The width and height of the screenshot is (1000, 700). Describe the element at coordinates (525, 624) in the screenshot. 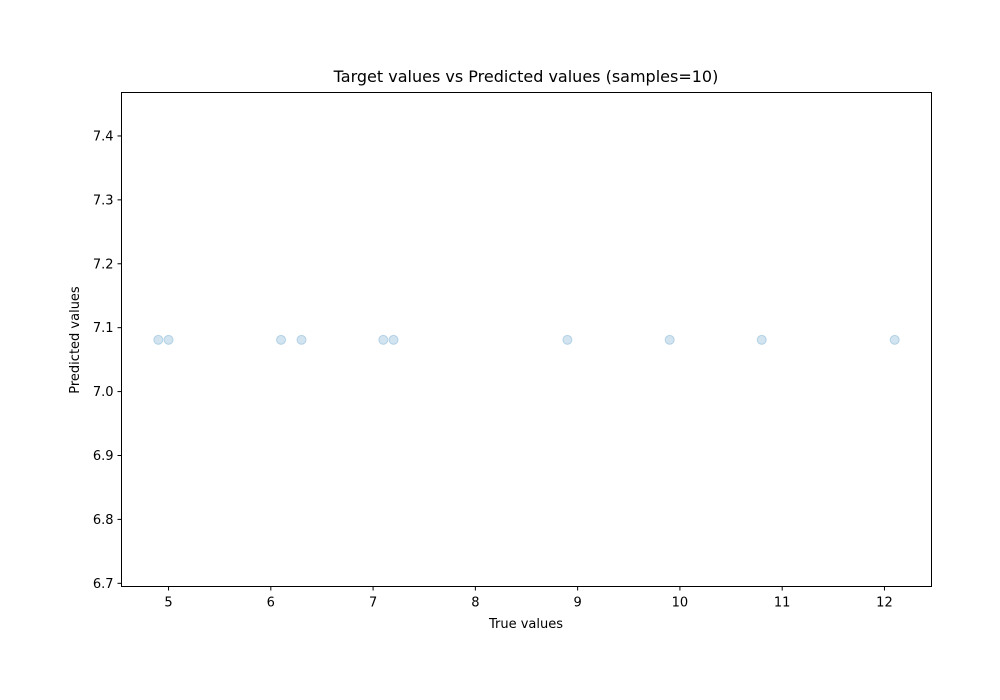

I see `x-axis-label: True values` at that location.